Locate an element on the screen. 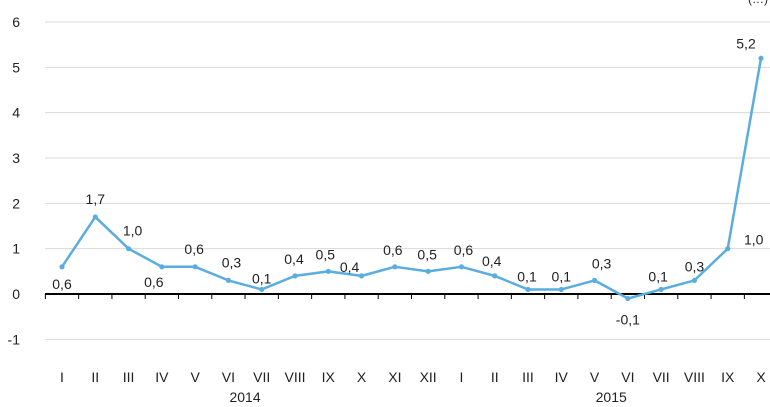 The width and height of the screenshot is (770, 407). y-tick-label: 6 is located at coordinates (16, 22).